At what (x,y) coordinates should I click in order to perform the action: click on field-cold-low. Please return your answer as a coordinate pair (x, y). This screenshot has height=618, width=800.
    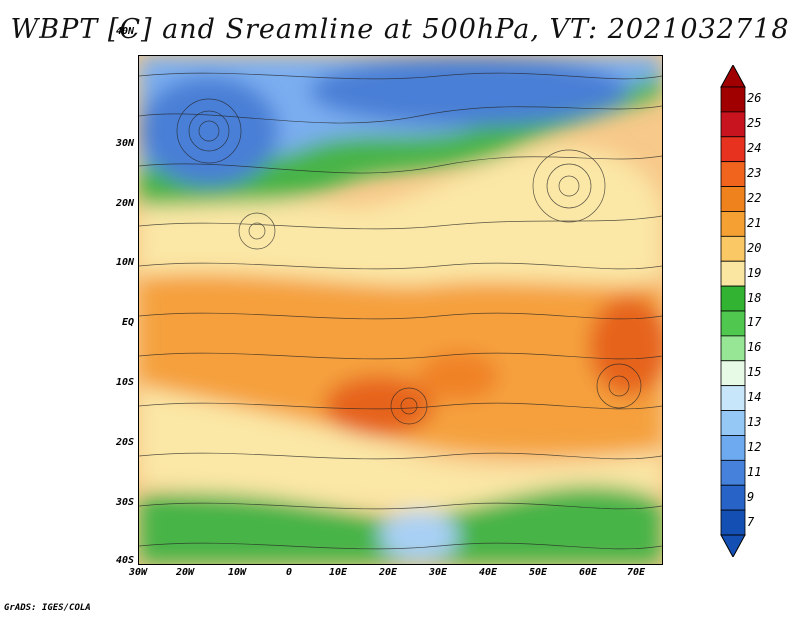
    Looking at the image, I should click on (209, 131).